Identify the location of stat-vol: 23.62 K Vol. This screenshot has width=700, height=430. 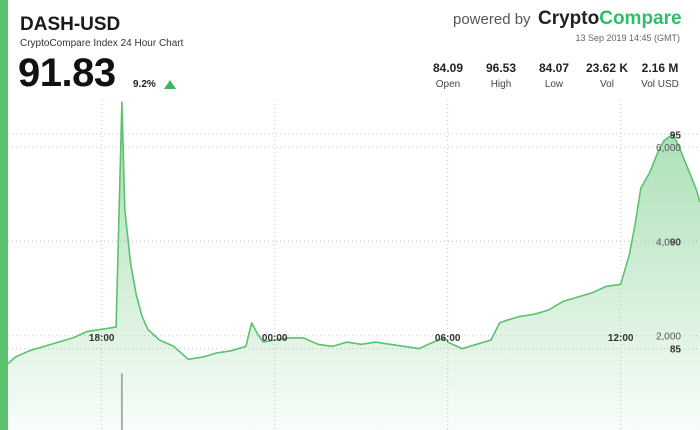
(607, 75).